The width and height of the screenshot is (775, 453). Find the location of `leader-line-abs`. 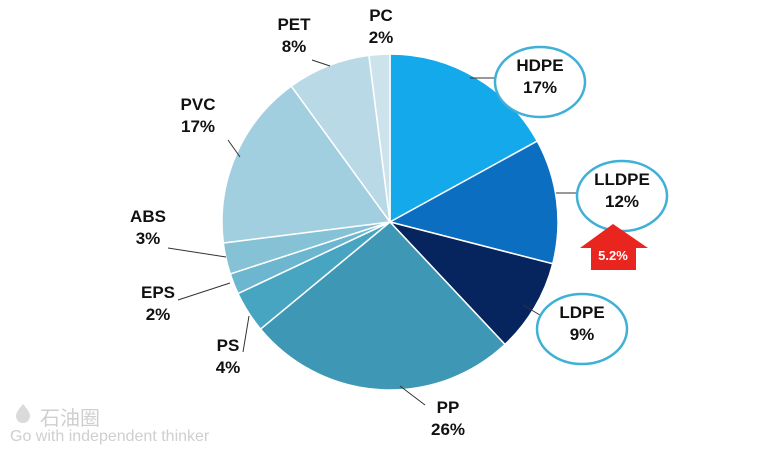

leader-line-abs is located at coordinates (197, 252).